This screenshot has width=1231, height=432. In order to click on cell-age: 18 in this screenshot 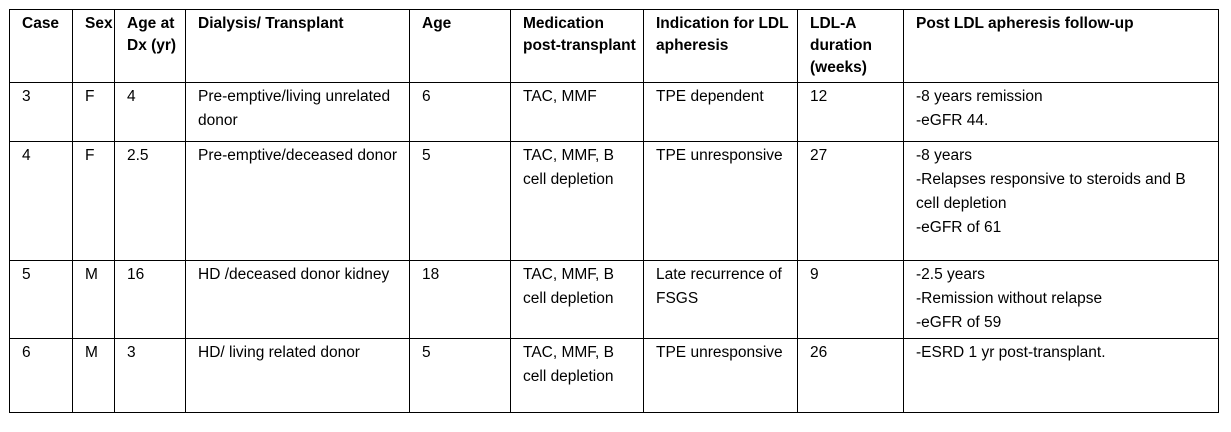, I will do `click(460, 299)`.